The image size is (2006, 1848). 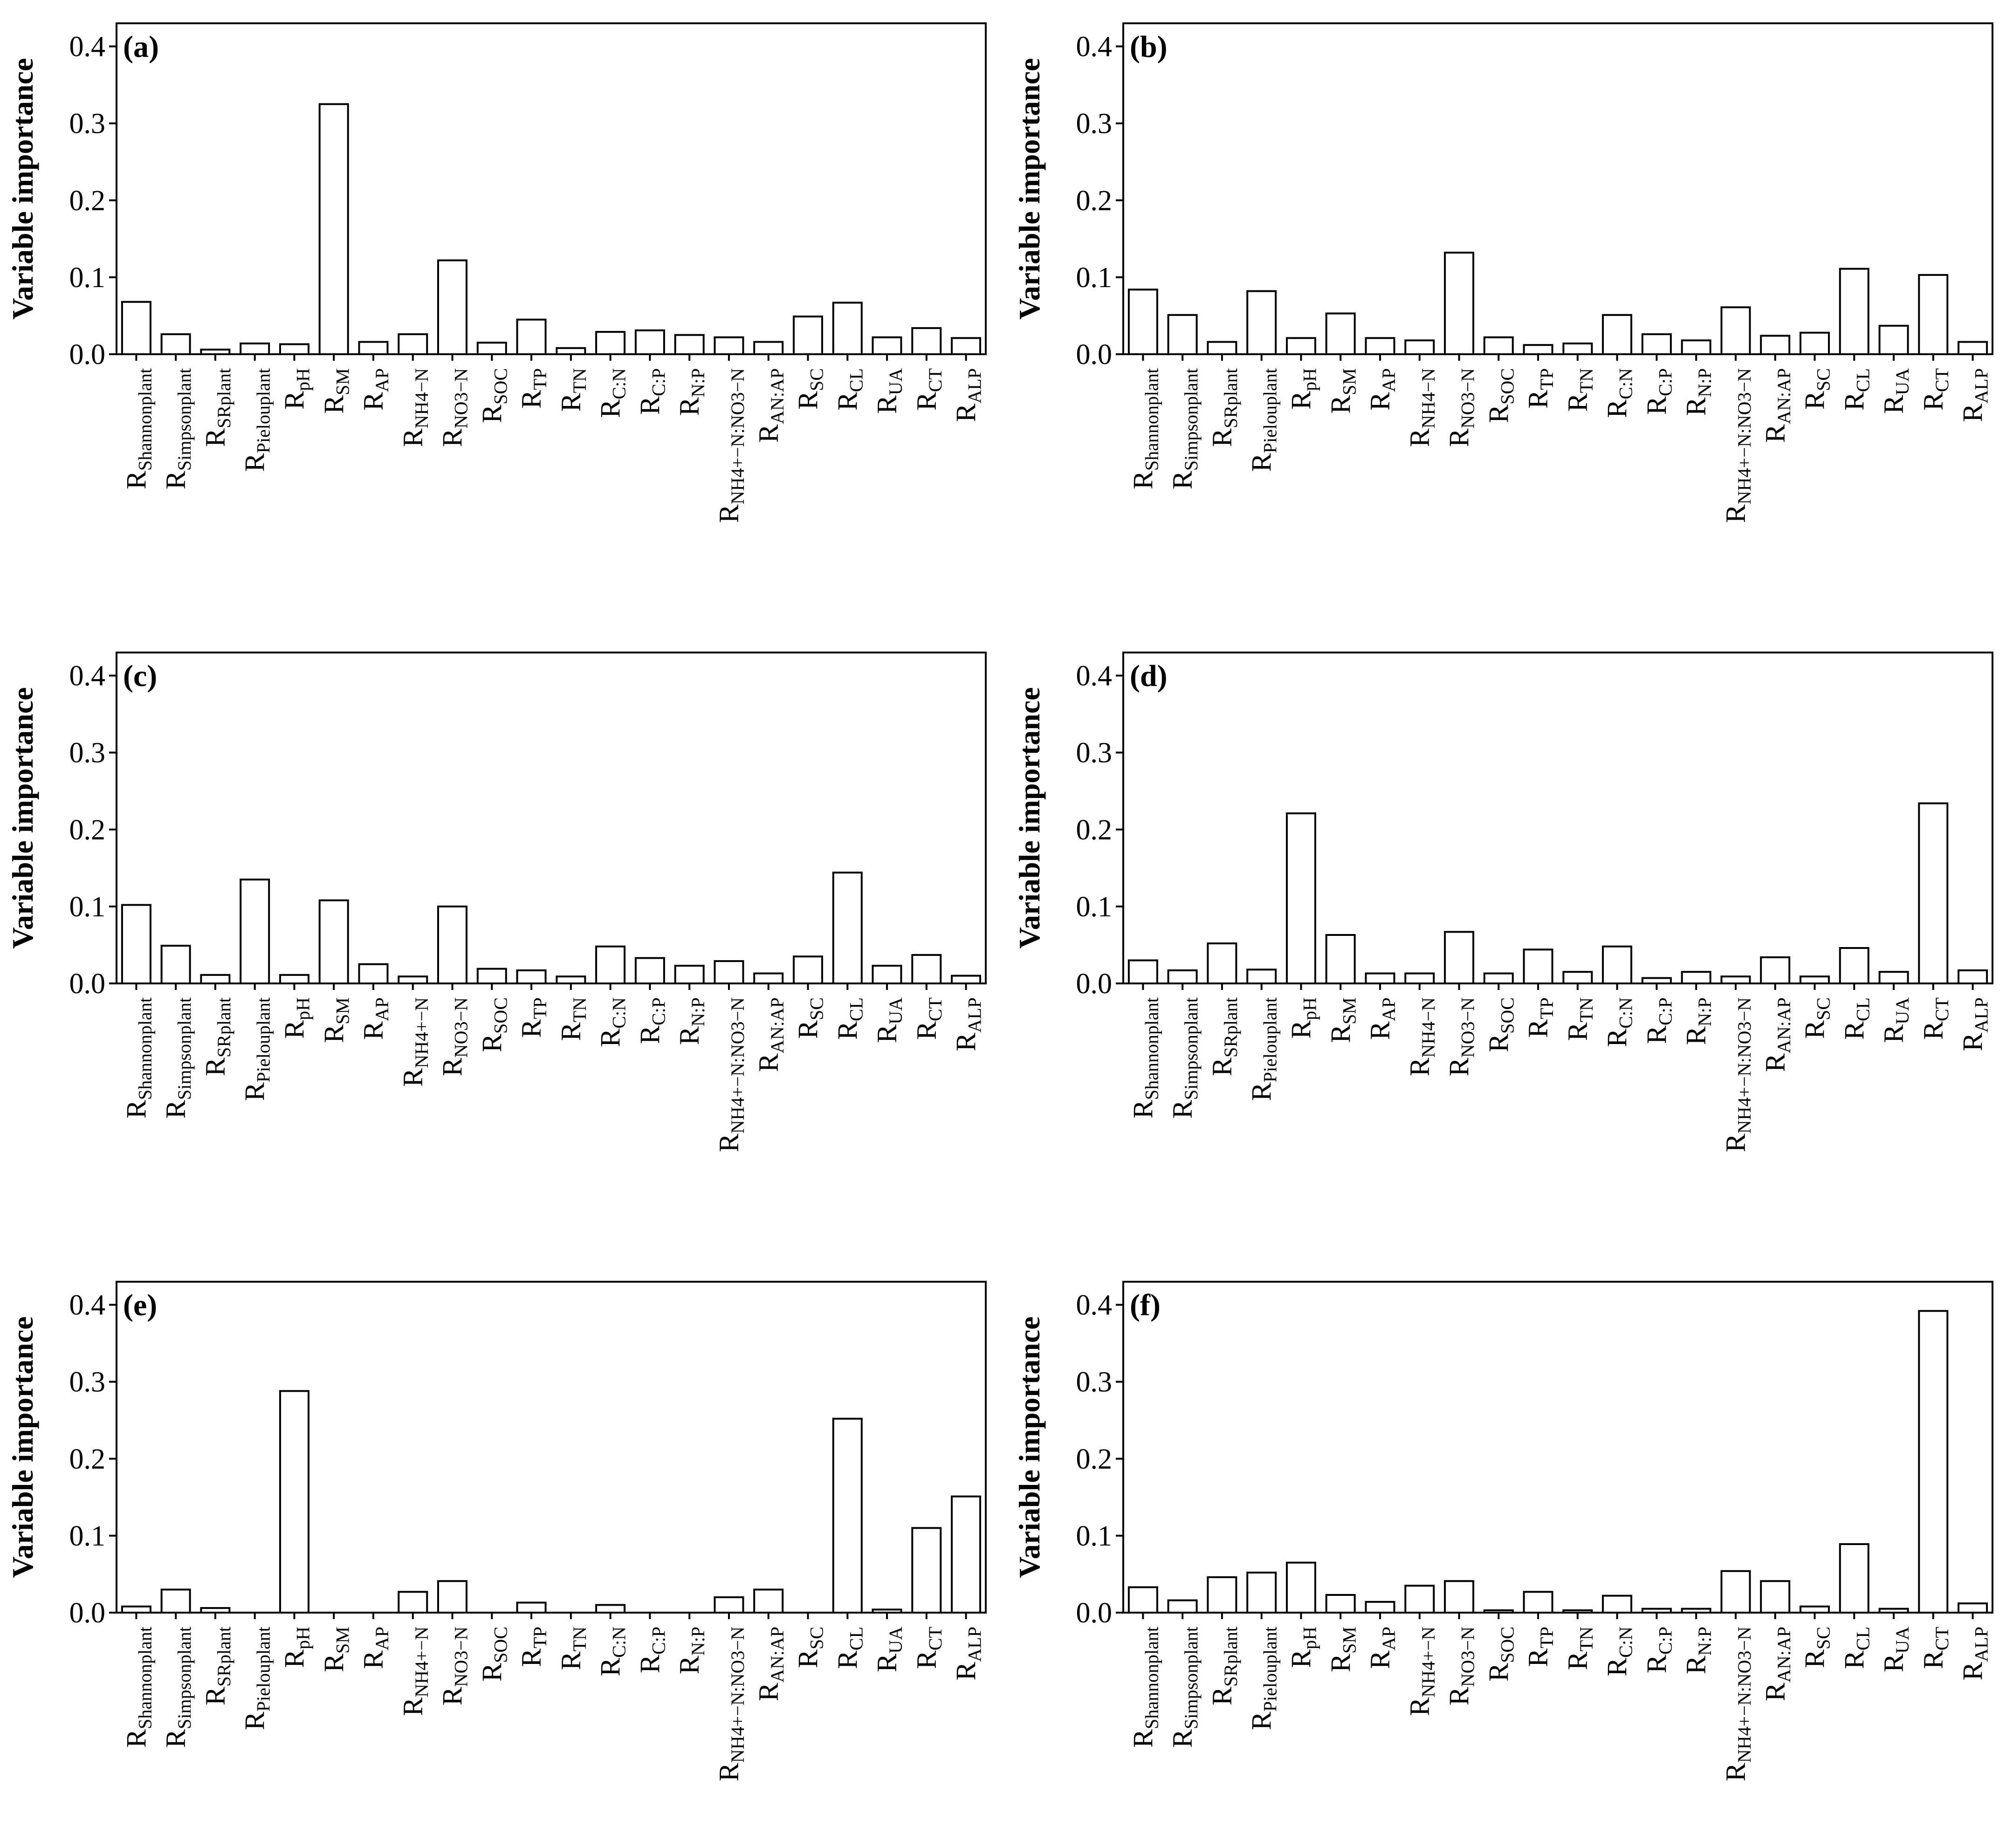 I want to click on x-tick-label: RN:P, so click(x=691, y=1021).